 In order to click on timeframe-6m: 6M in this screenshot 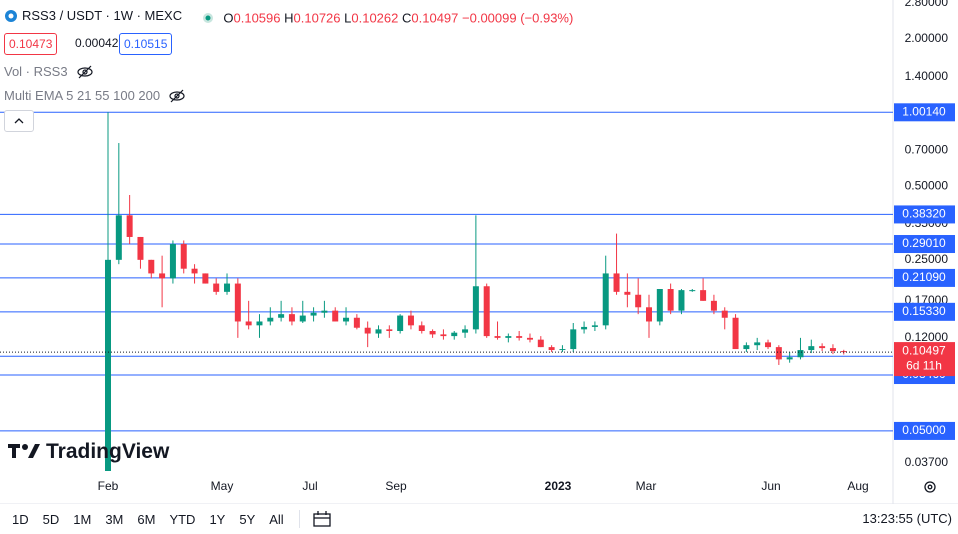, I will do `click(146, 519)`.